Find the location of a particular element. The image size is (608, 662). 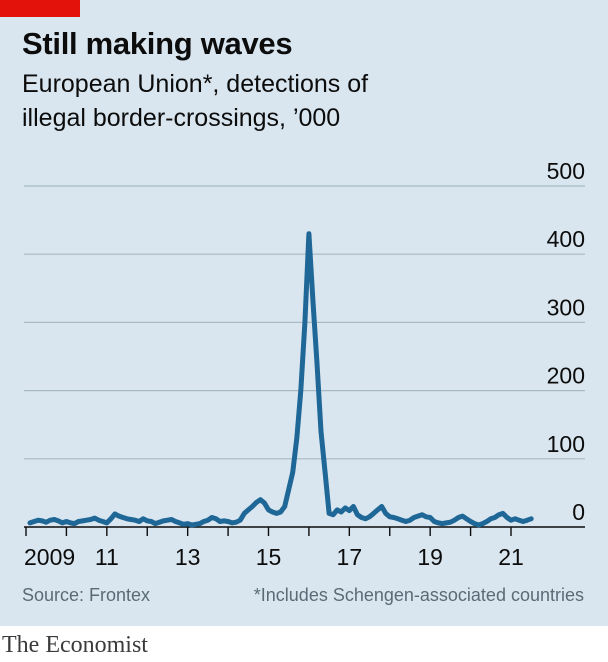

x-tick-label-19: 19 is located at coordinates (430, 557).